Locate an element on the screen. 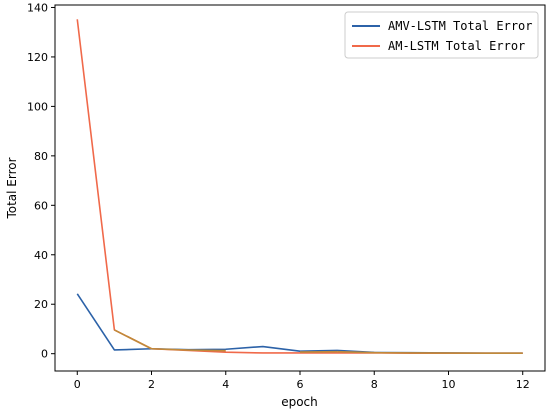  x-axis-label: epoch is located at coordinates (299, 402).